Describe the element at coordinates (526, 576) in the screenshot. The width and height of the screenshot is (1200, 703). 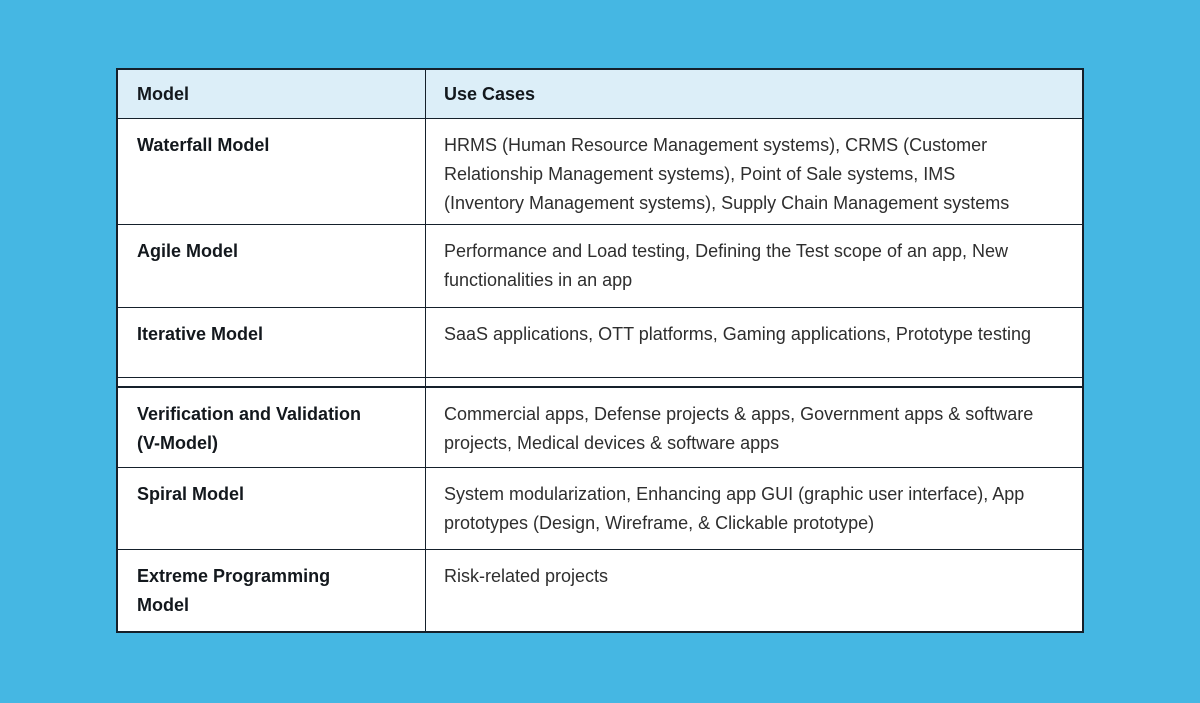
I see `use-cases-cell: Risk-related projects` at that location.